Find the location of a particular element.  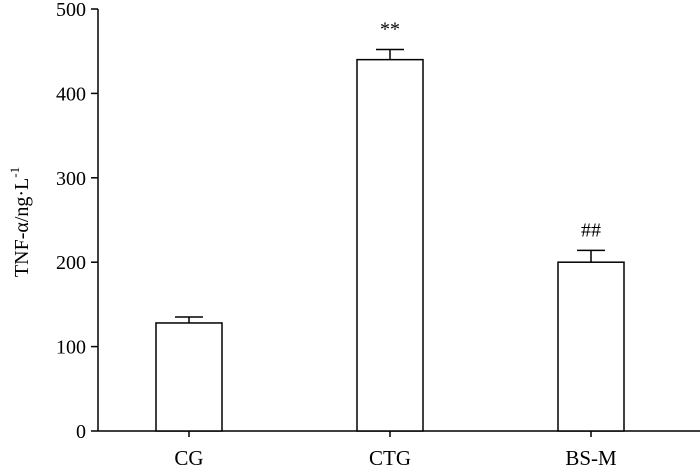

significance-label: ** is located at coordinates (390, 30).